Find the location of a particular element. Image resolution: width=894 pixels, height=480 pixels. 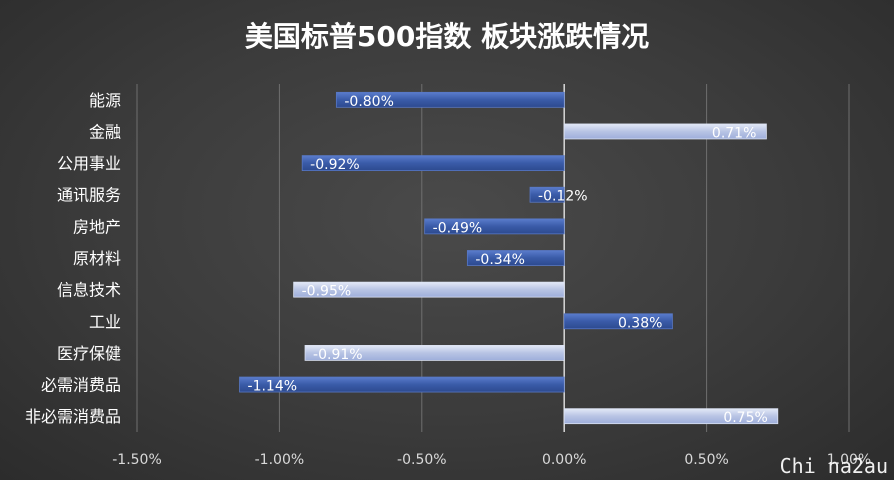

x-tick-label: 0.50% is located at coordinates (706, 460).